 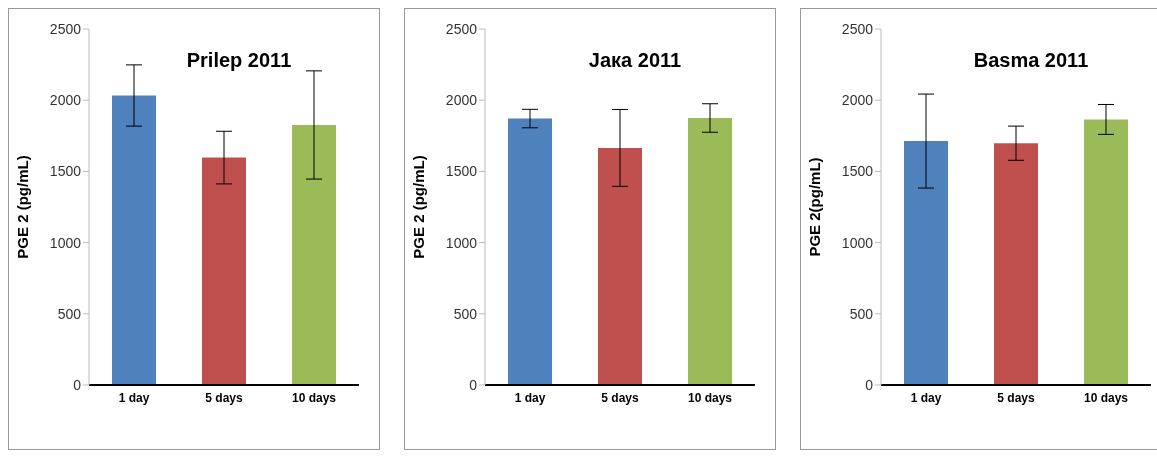 What do you see at coordinates (635, 60) in the screenshot?
I see `text: Јака 2011` at bounding box center [635, 60].